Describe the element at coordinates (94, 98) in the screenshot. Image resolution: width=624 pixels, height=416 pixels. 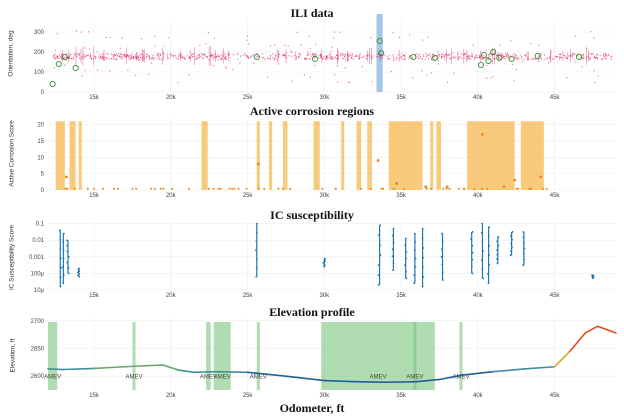
I see `x-tick-label: 15k` at that location.